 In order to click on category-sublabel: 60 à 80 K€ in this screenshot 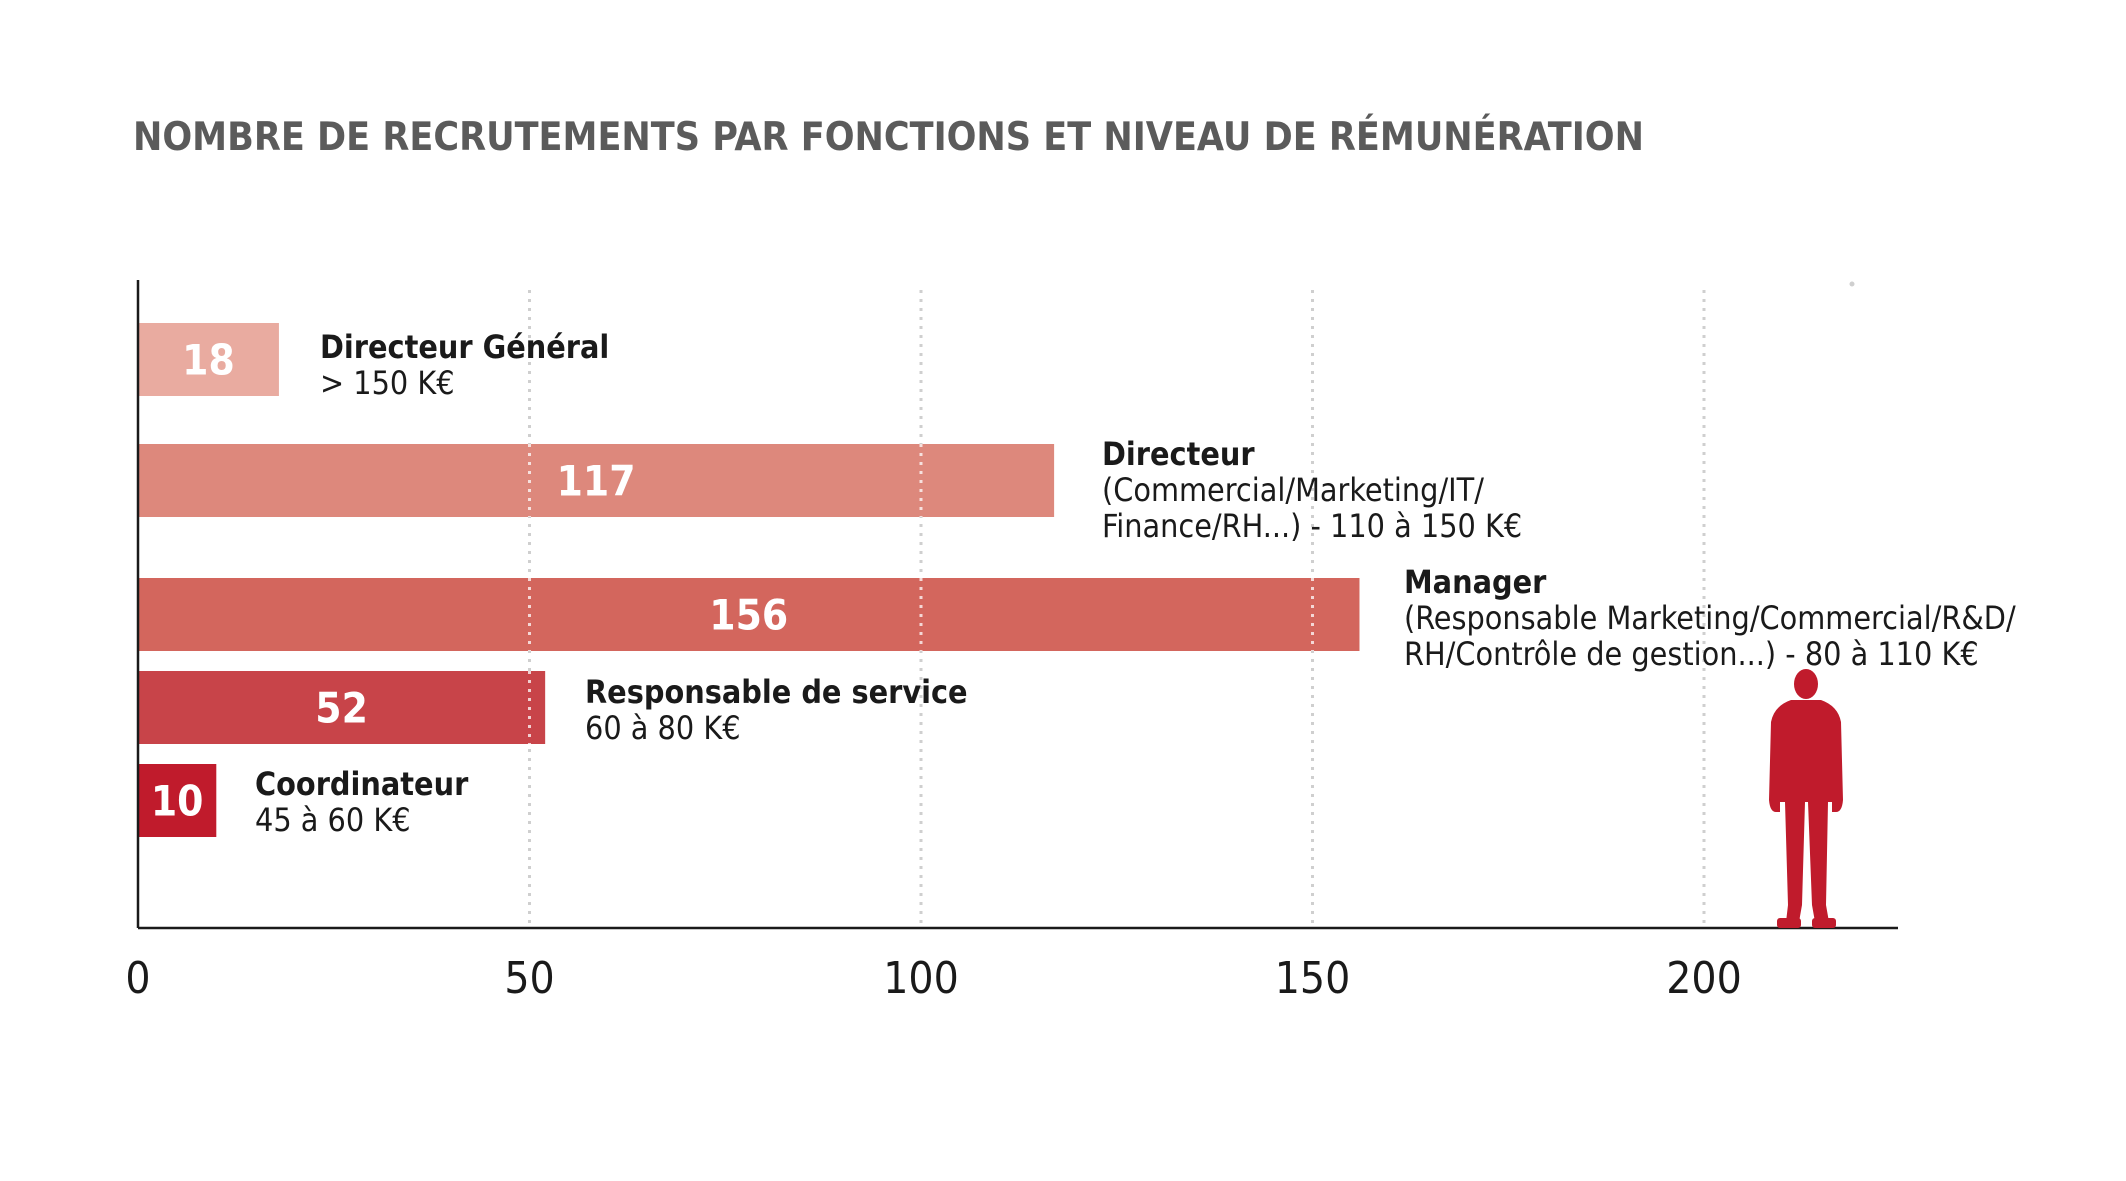, I will do `click(663, 728)`.